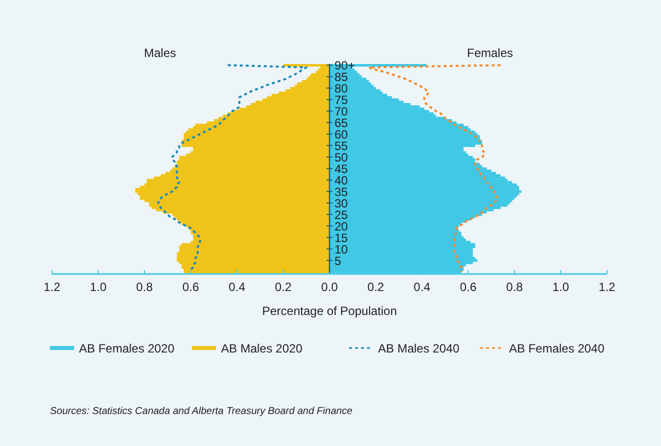  What do you see at coordinates (329, 287) in the screenshot?
I see `x-tick-label: 0.0` at bounding box center [329, 287].